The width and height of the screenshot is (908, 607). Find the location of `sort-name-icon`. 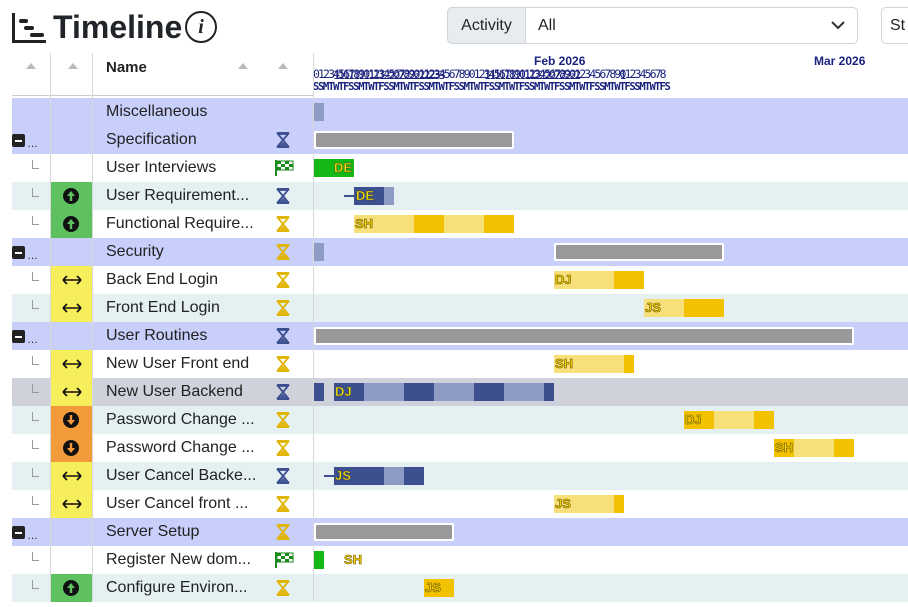

sort-name-icon is located at coordinates (243, 66).